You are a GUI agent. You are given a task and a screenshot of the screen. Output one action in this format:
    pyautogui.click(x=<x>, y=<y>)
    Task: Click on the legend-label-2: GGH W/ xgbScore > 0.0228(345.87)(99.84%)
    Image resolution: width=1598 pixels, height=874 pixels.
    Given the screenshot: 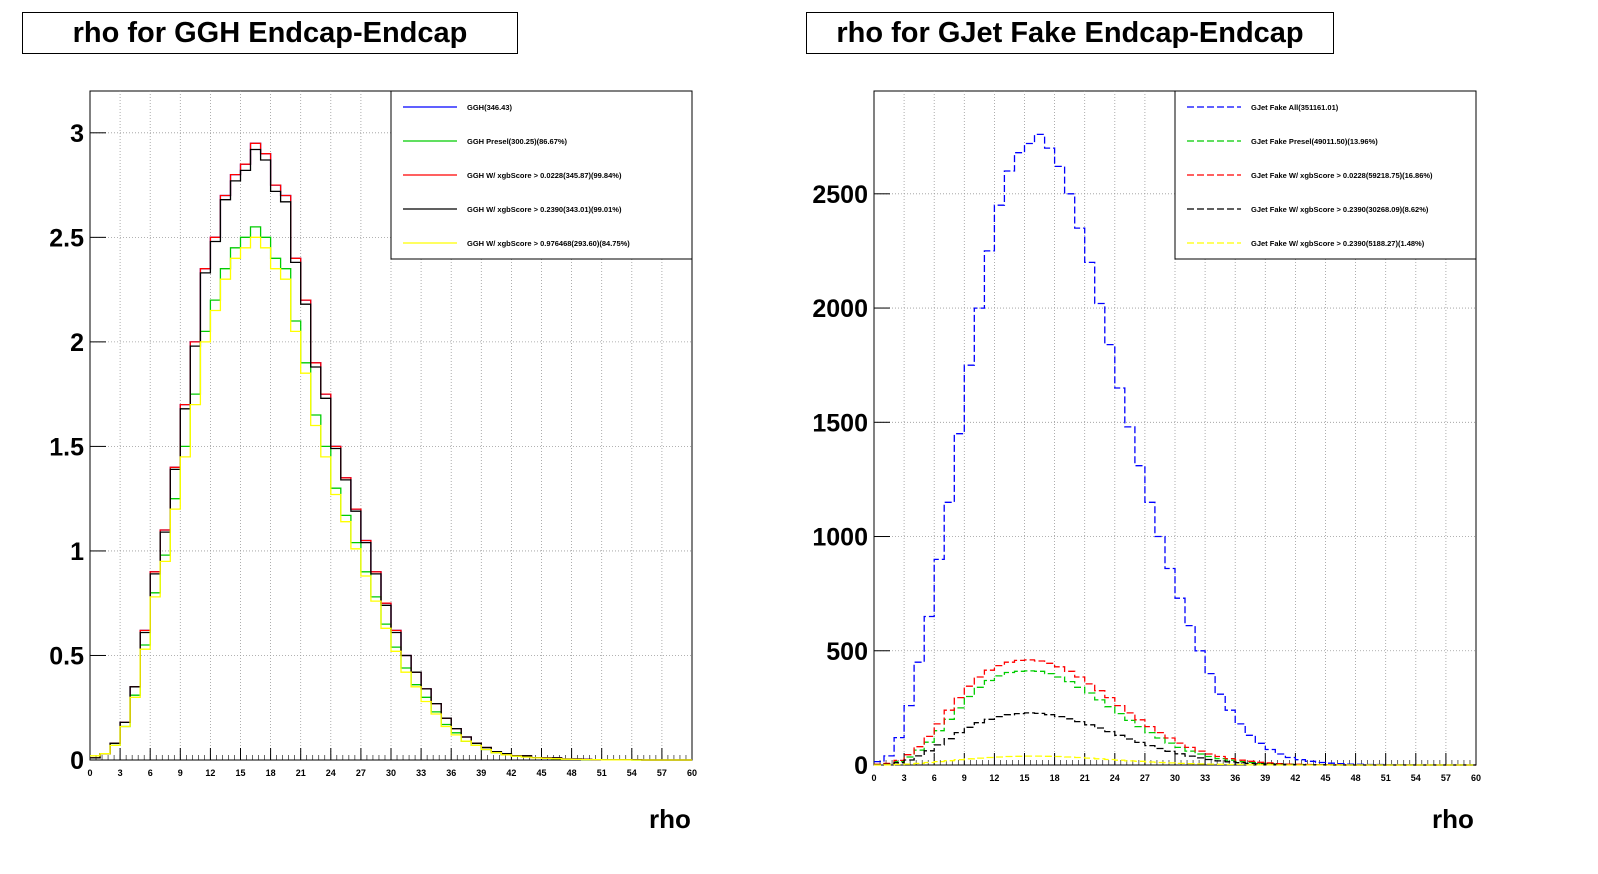 What is the action you would take?
    pyautogui.click(x=544, y=175)
    